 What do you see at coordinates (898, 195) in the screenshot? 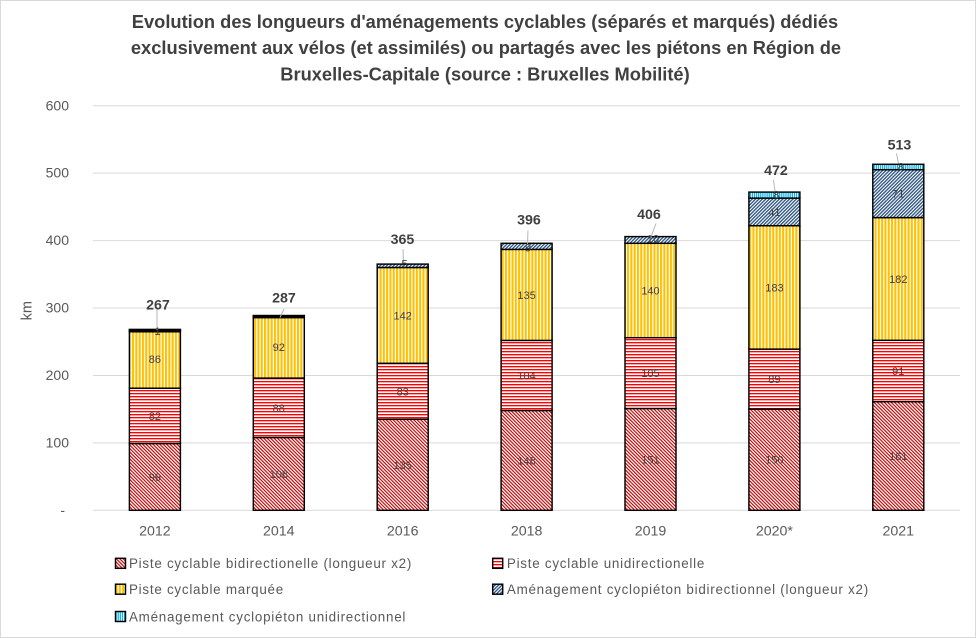
I see `svg-text: 71` at bounding box center [898, 195].